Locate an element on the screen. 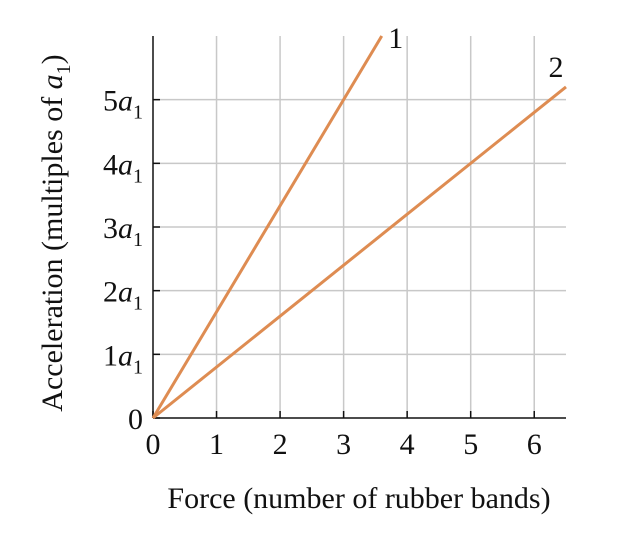 The height and width of the screenshot is (534, 620). series-label-1: 1 is located at coordinates (395, 38).